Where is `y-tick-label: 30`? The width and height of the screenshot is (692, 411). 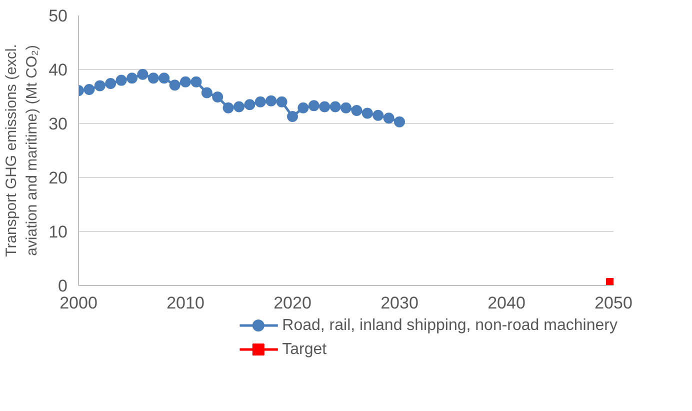
y-tick-label: 30 is located at coordinates (58, 124).